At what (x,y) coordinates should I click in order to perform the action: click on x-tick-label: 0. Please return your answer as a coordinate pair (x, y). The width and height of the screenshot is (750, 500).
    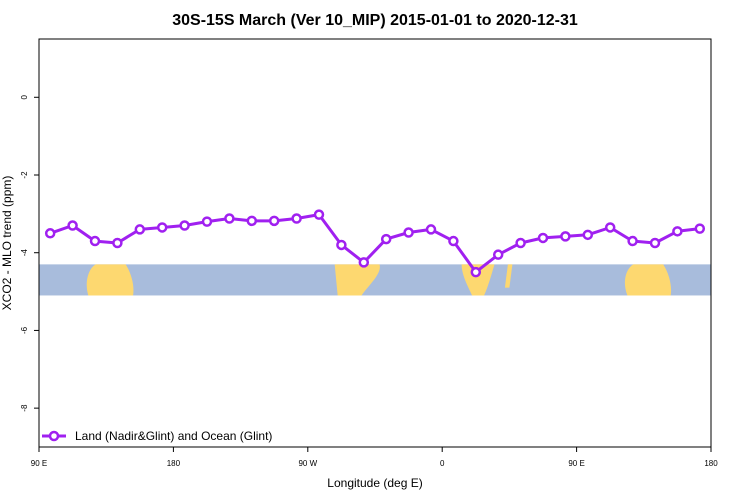
    Looking at the image, I should click on (442, 463).